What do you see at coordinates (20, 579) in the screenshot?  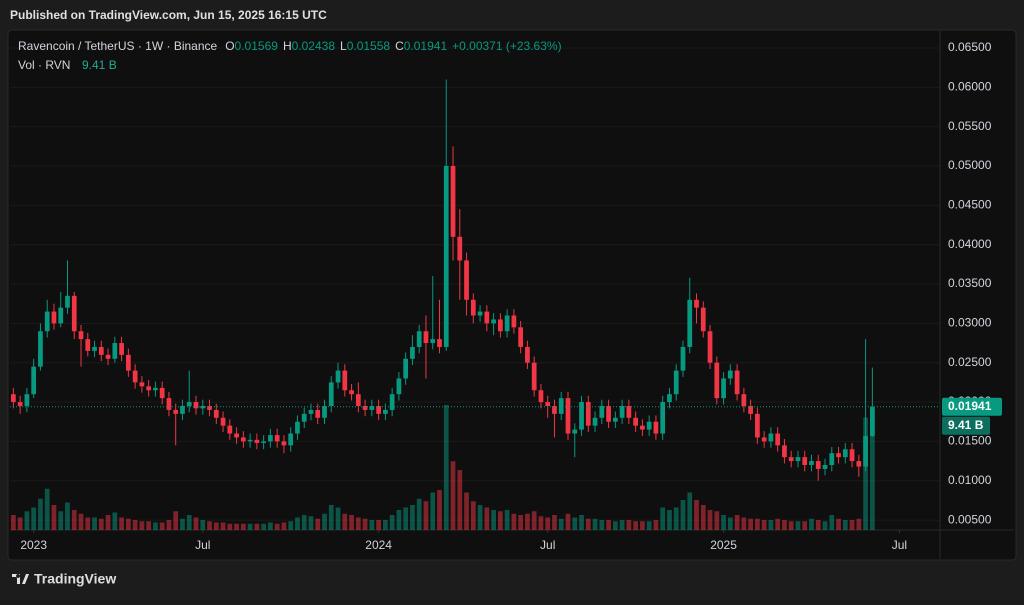 I see `logo-icon` at bounding box center [20, 579].